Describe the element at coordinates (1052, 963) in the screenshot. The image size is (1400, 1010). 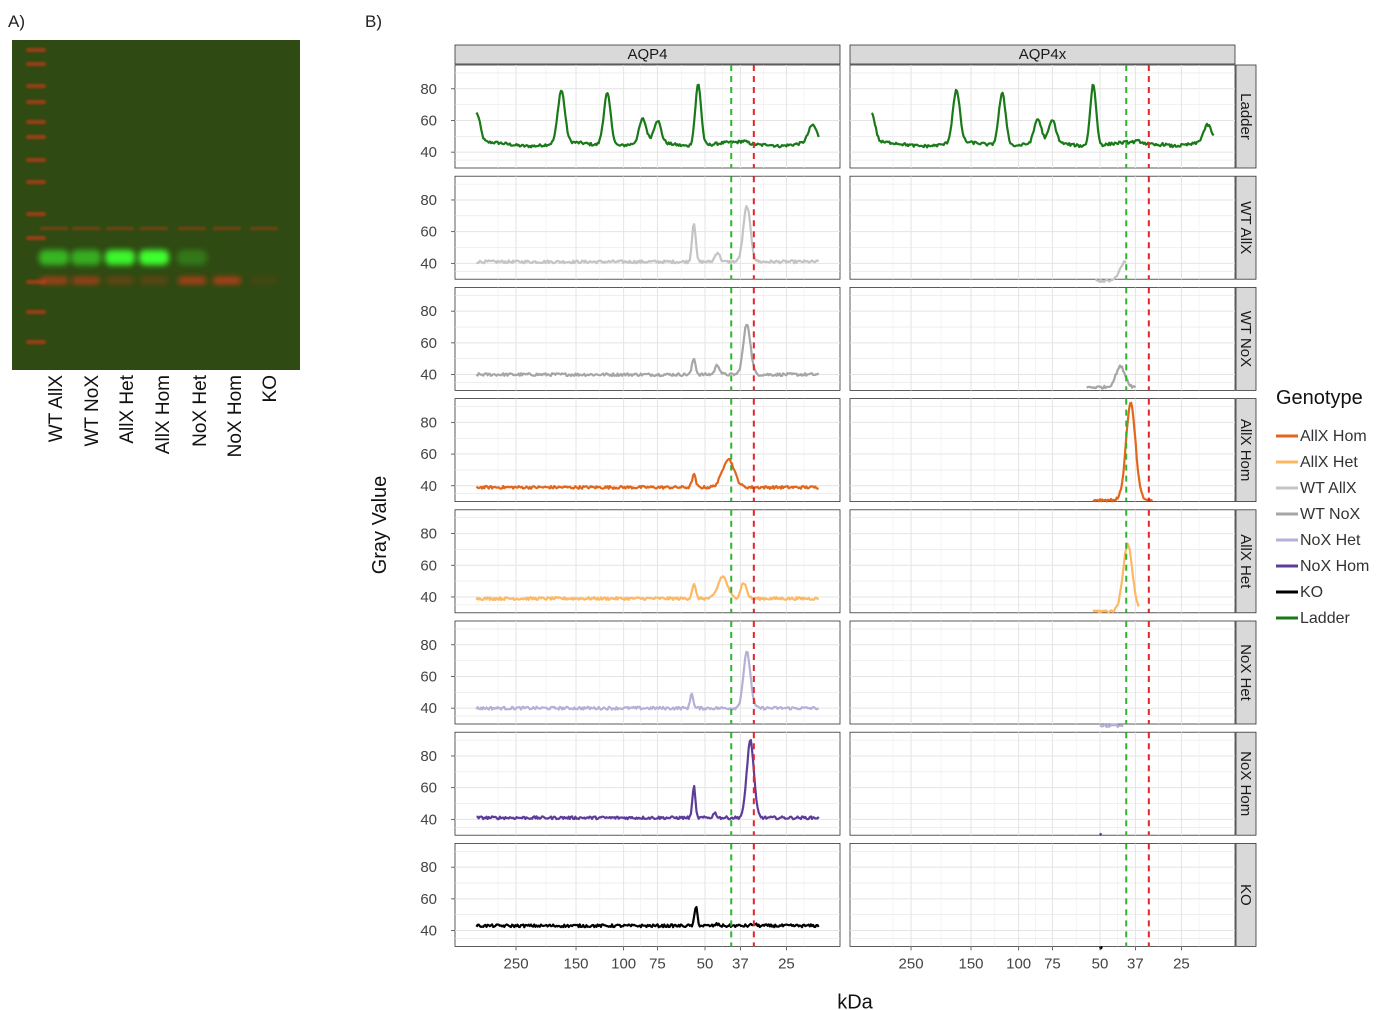
I see `x-tick-label: 75` at that location.